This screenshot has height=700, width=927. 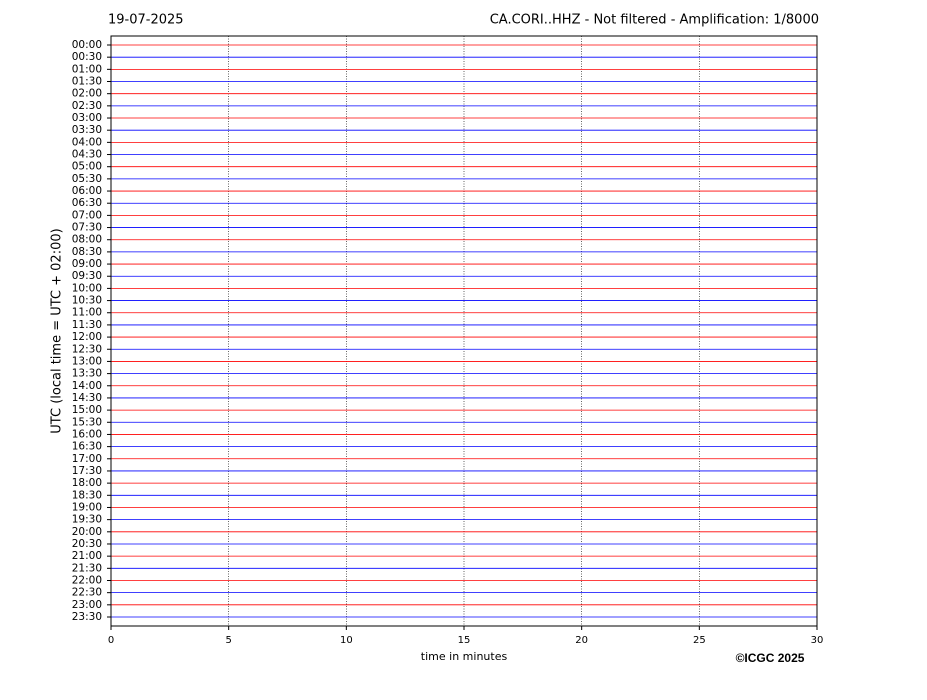 I want to click on x-axis-label: time in minutes, so click(x=464, y=656).